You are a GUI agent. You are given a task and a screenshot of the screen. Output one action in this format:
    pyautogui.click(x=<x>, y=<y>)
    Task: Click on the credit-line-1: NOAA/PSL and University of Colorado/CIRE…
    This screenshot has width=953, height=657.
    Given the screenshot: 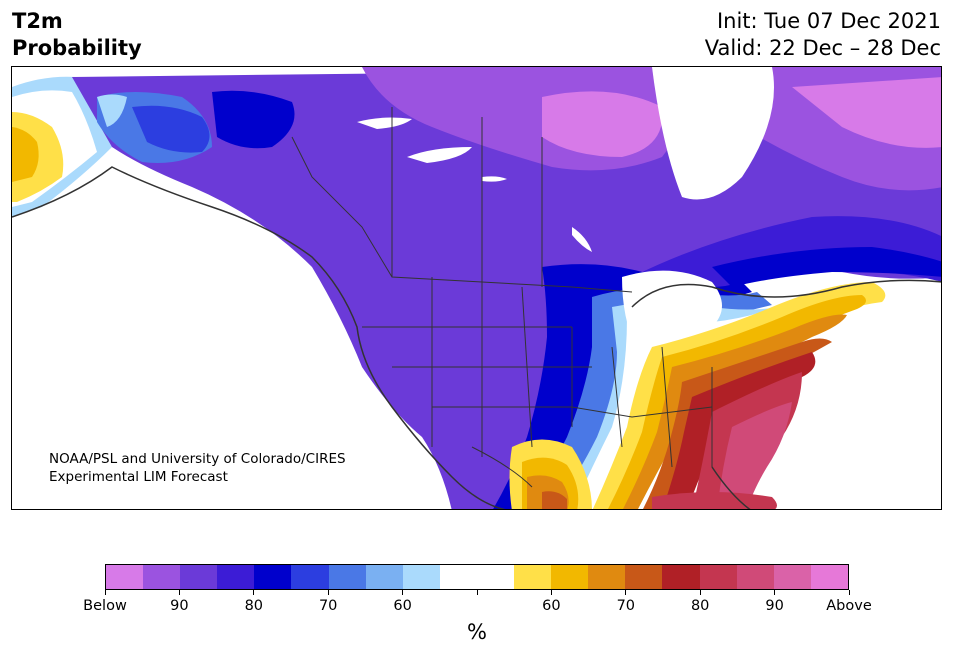 What is the action you would take?
    pyautogui.click(x=197, y=459)
    